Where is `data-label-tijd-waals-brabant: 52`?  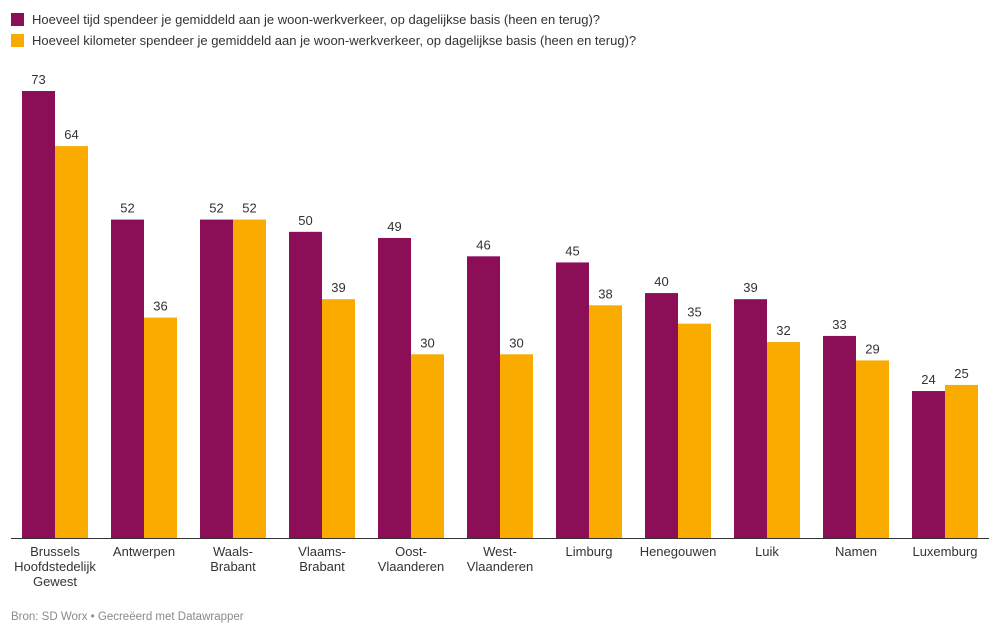
data-label-tijd-waals-brabant: 52 is located at coordinates (216, 208).